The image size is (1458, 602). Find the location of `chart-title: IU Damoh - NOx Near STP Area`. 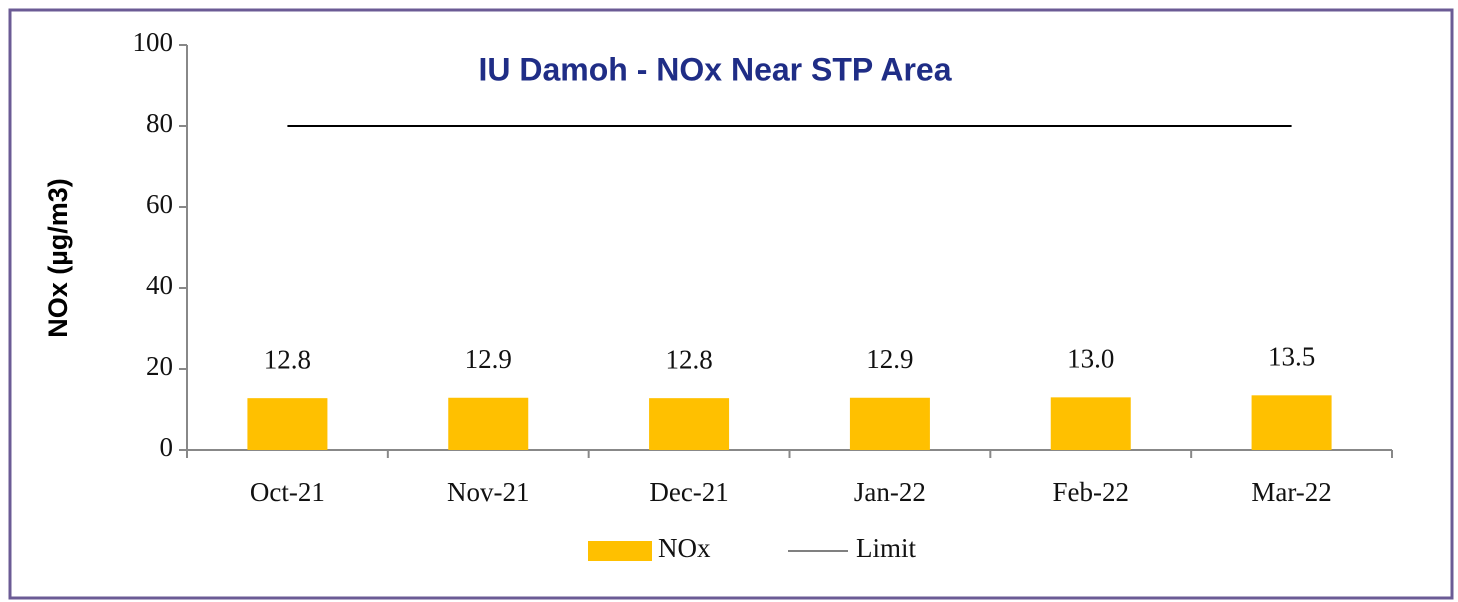

chart-title: IU Damoh - NOx Near STP Area is located at coordinates (714, 69).